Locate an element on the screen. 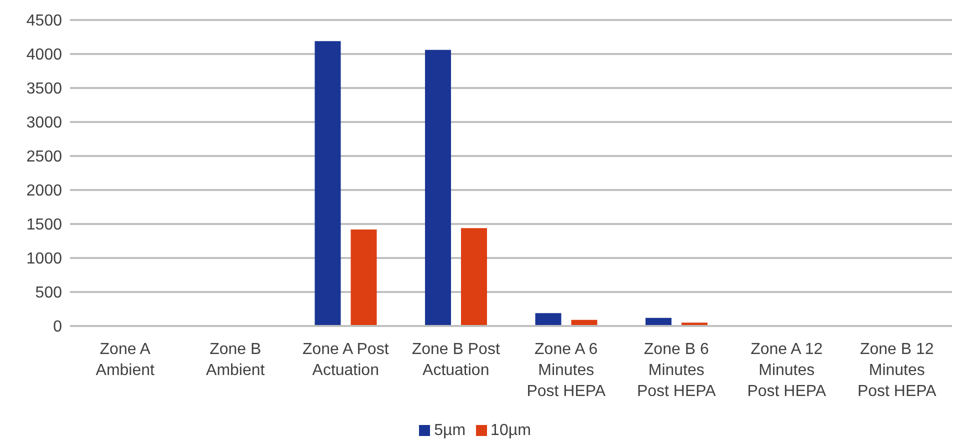  y-tick-label: 0 is located at coordinates (57, 327).